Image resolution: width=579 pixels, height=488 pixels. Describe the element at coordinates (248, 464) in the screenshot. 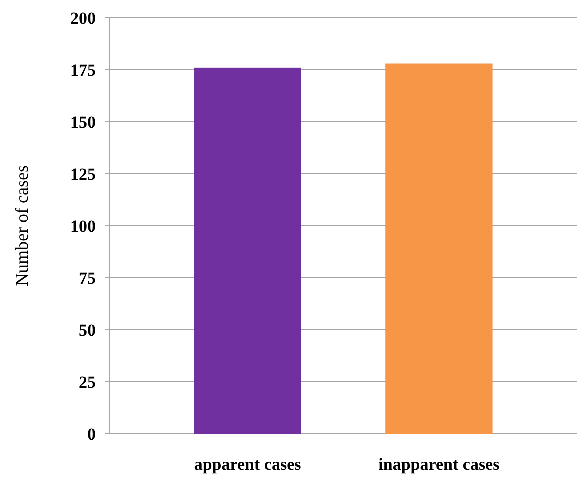

I see `x-tick-label: apparent cases` at that location.